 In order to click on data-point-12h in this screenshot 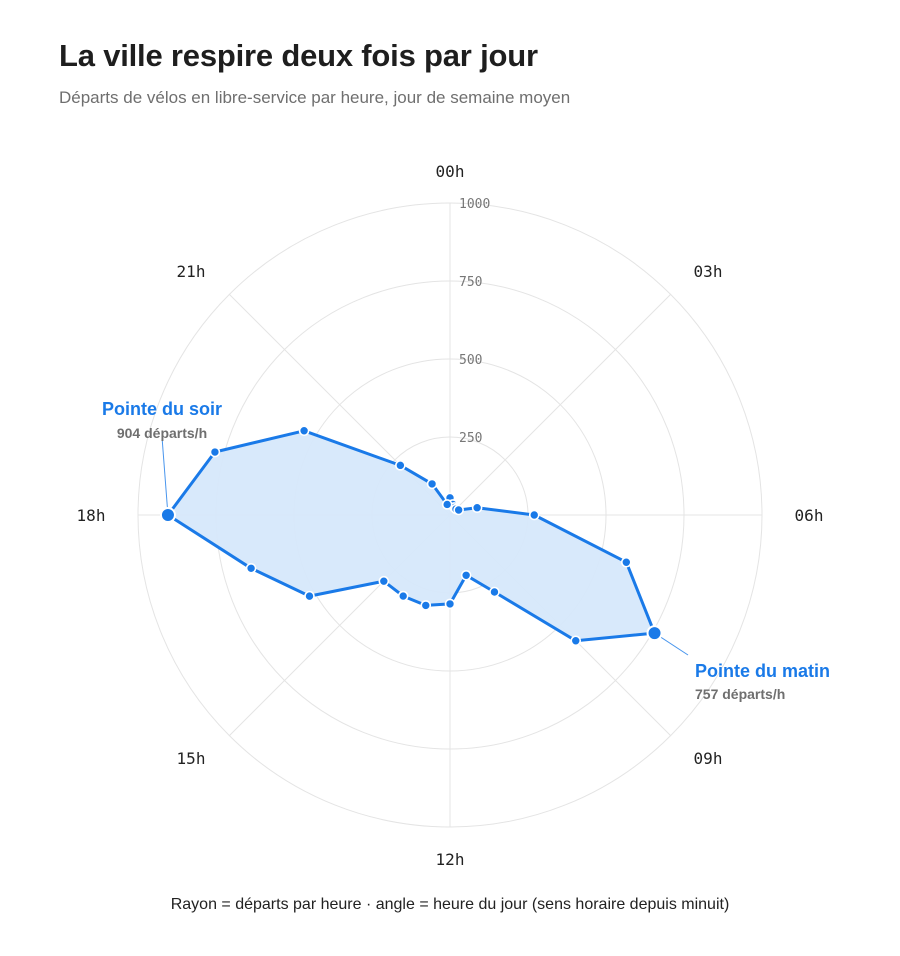, I will do `click(450, 604)`.